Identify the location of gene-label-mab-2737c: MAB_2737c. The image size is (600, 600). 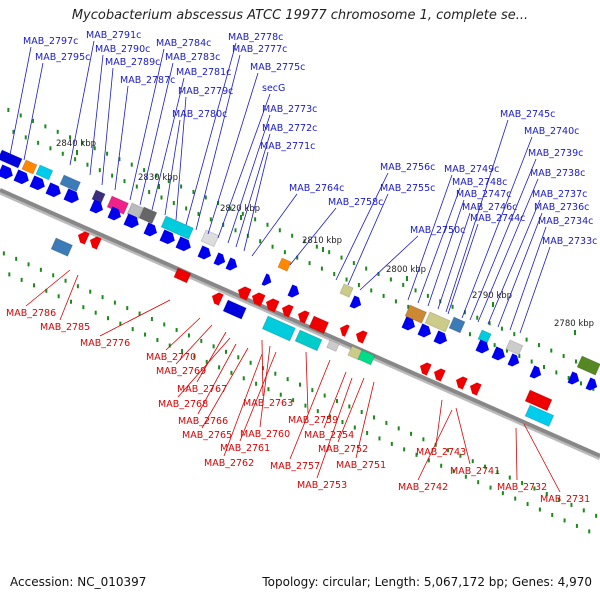
(559, 194).